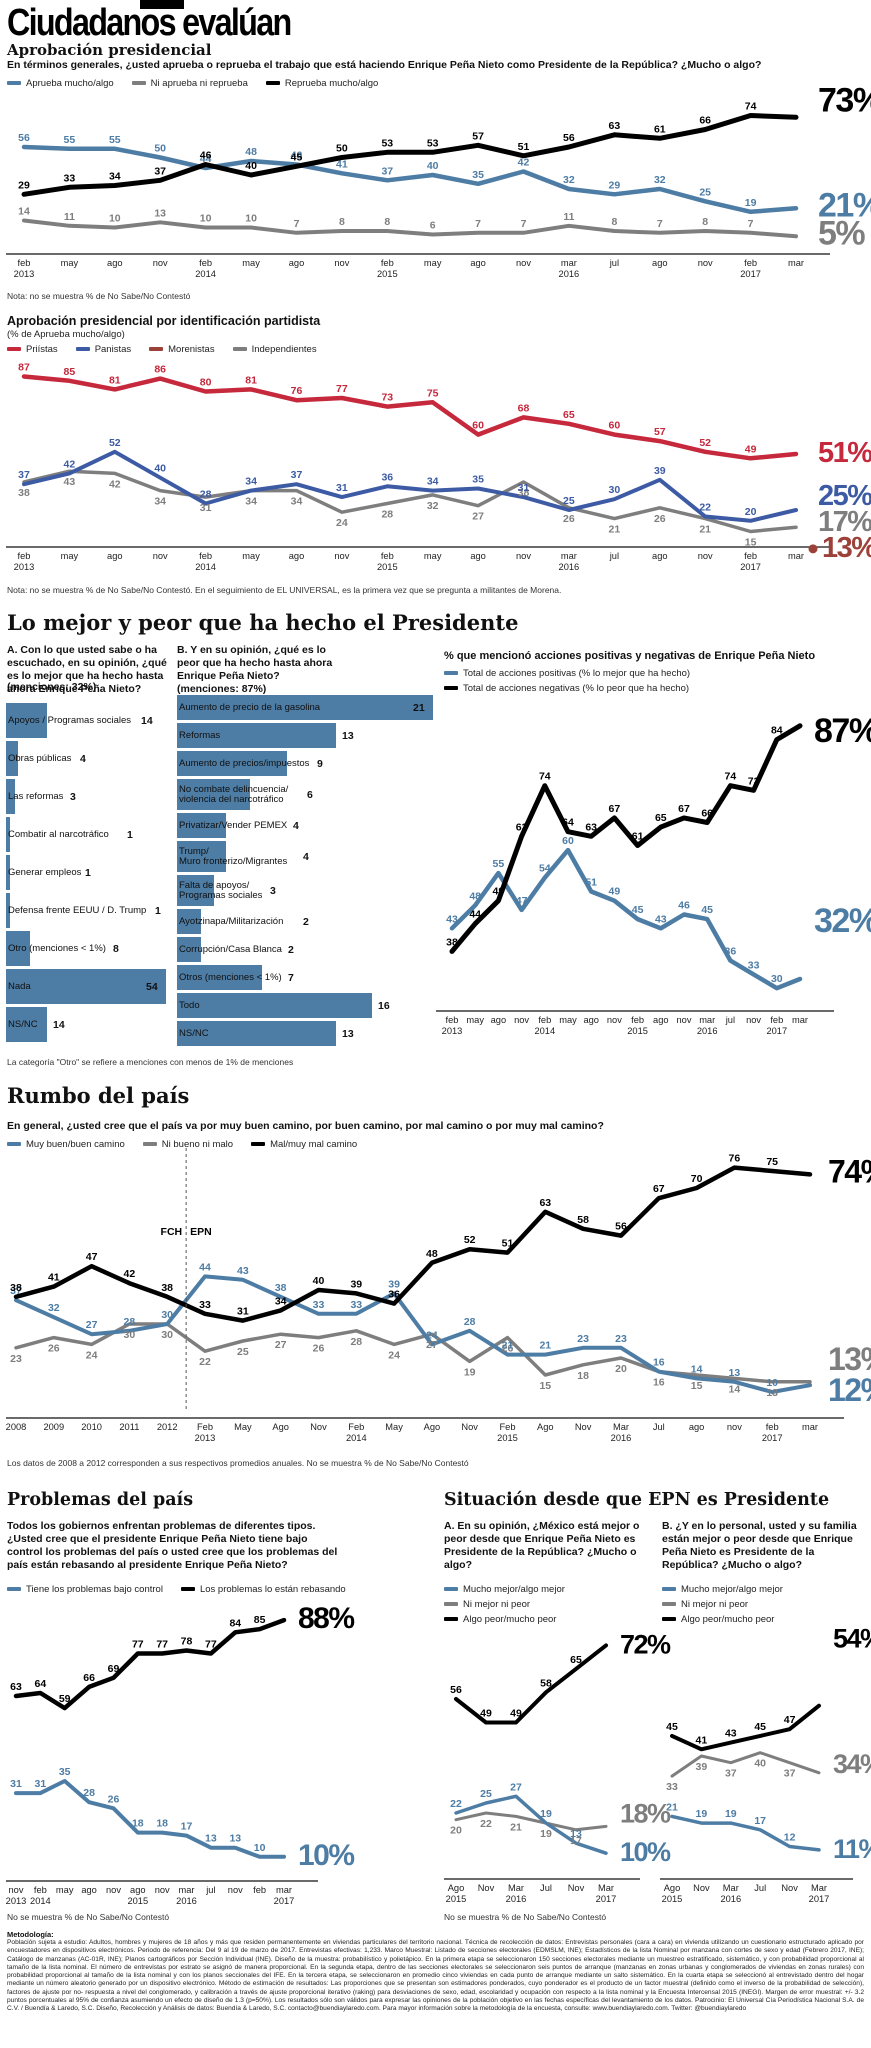 The image size is (871, 2048). I want to click on point-label: 58, so click(546, 1683).